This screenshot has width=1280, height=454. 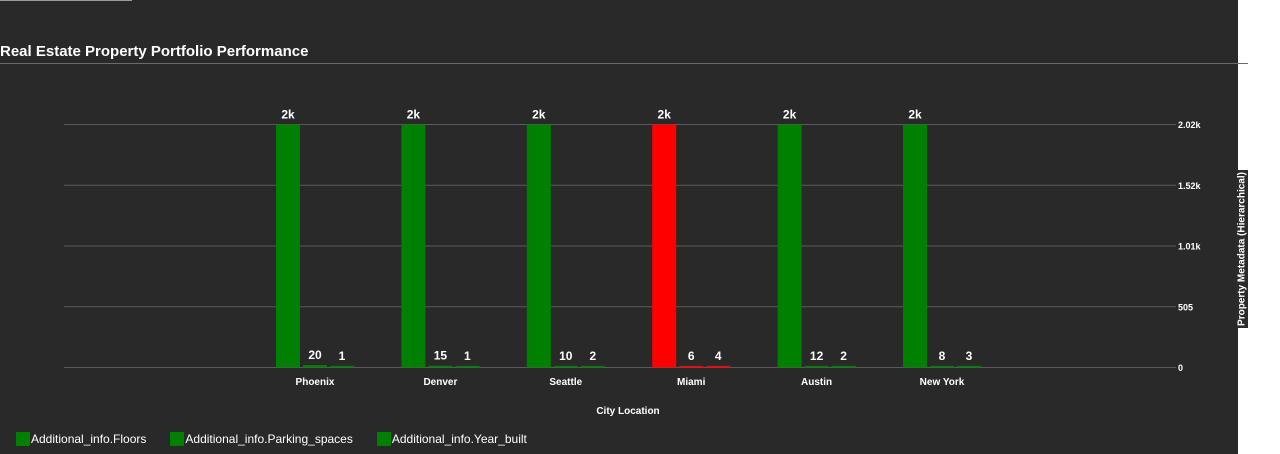 What do you see at coordinates (718, 356) in the screenshot?
I see `data-label: 4` at bounding box center [718, 356].